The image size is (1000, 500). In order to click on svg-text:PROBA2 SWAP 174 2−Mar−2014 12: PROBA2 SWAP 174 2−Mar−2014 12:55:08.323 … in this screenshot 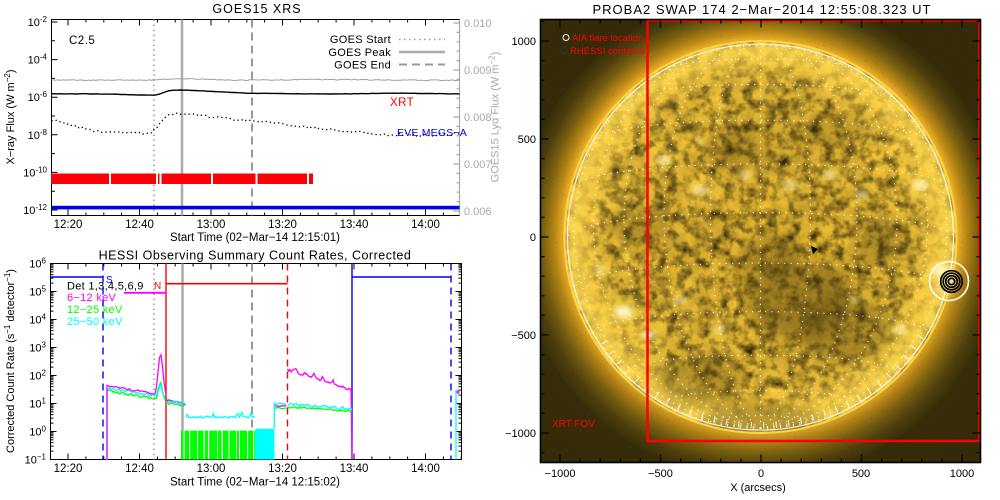, I will do `click(761, 9)`.